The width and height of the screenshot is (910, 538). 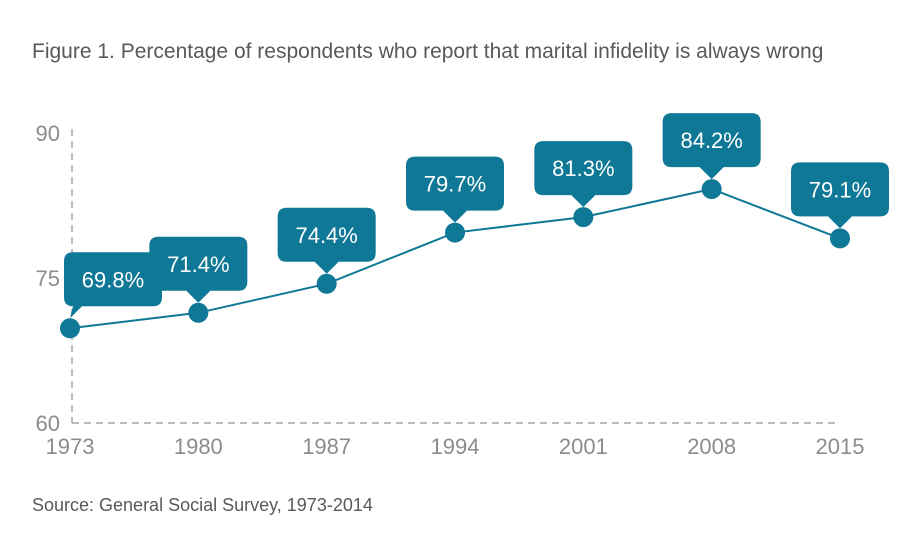 I want to click on y-tick-label: 60, so click(x=48, y=423).